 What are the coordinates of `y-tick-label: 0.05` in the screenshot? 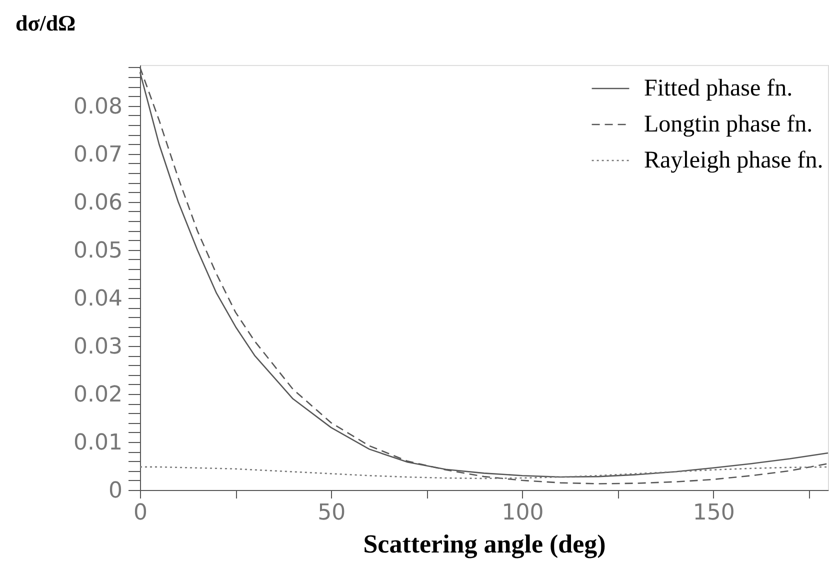 It's located at (98, 251).